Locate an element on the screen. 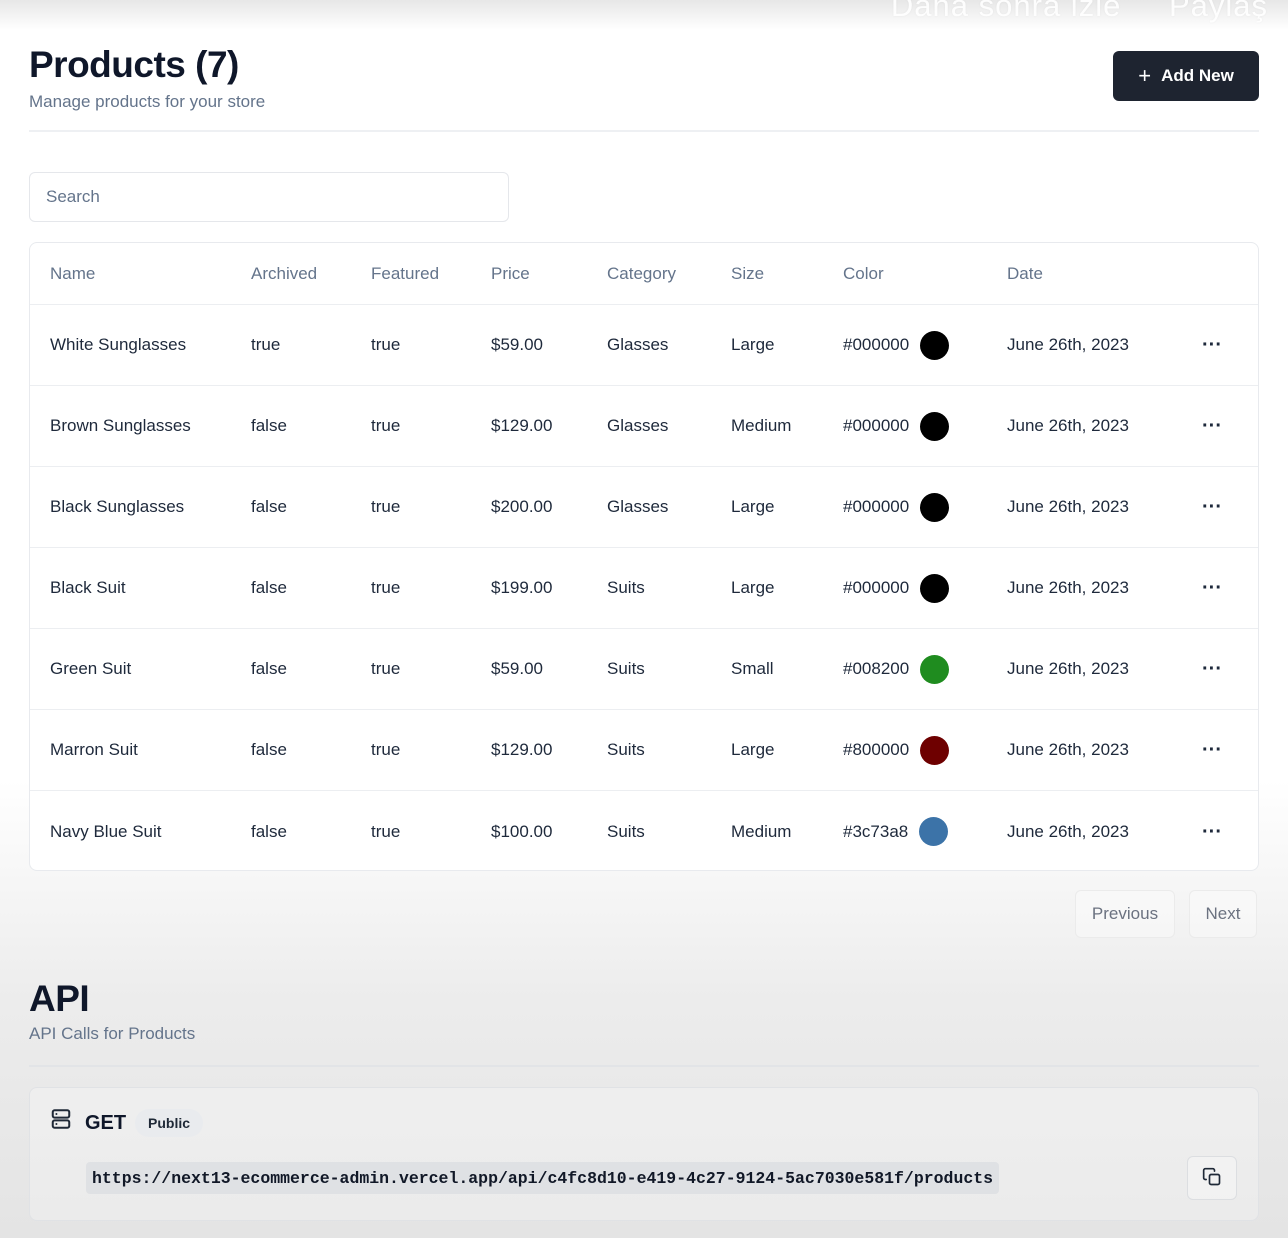 The image size is (1288, 1238). cell-size: Medium is located at coordinates (761, 831).